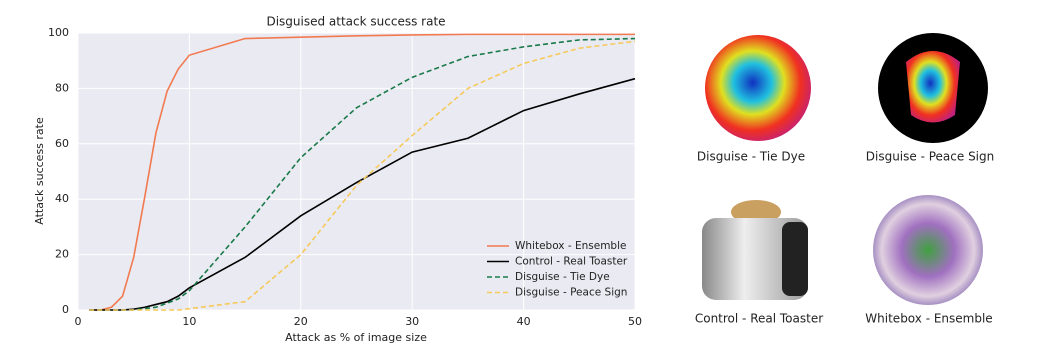 This screenshot has height=364, width=1059. What do you see at coordinates (758, 88) in the screenshot?
I see `tie-dye-image` at bounding box center [758, 88].